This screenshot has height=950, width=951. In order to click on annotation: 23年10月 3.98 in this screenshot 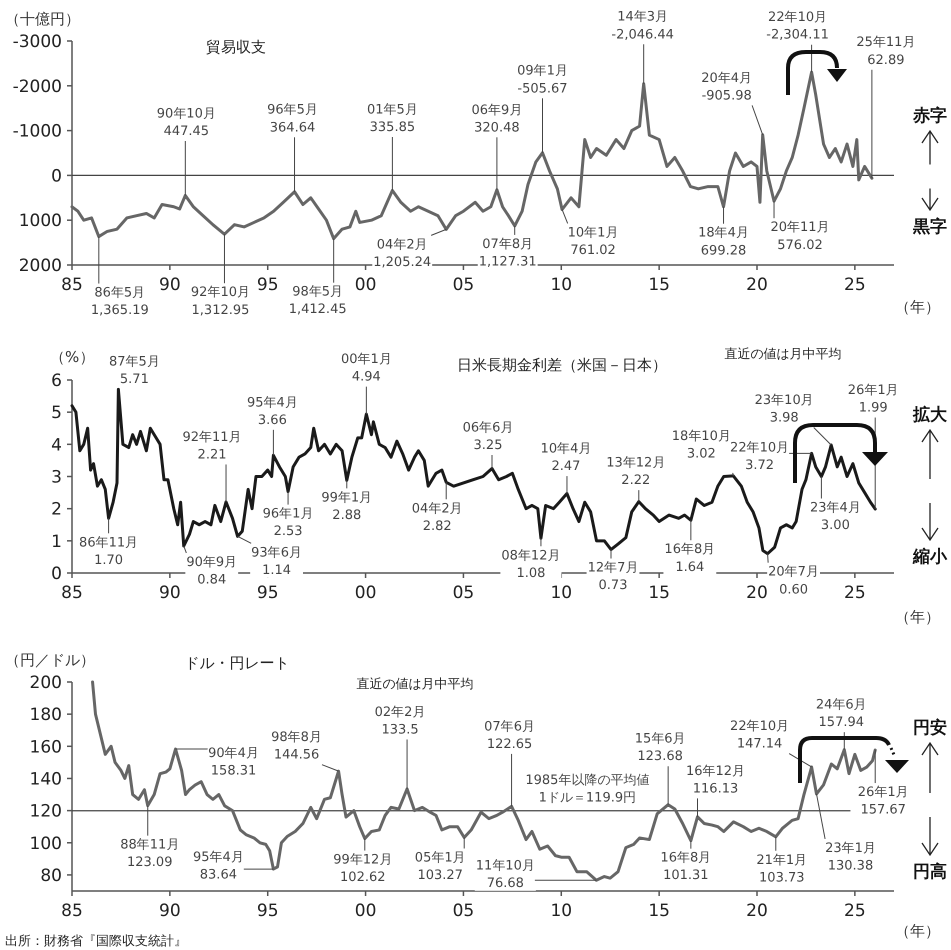, I will do `click(784, 409)`.